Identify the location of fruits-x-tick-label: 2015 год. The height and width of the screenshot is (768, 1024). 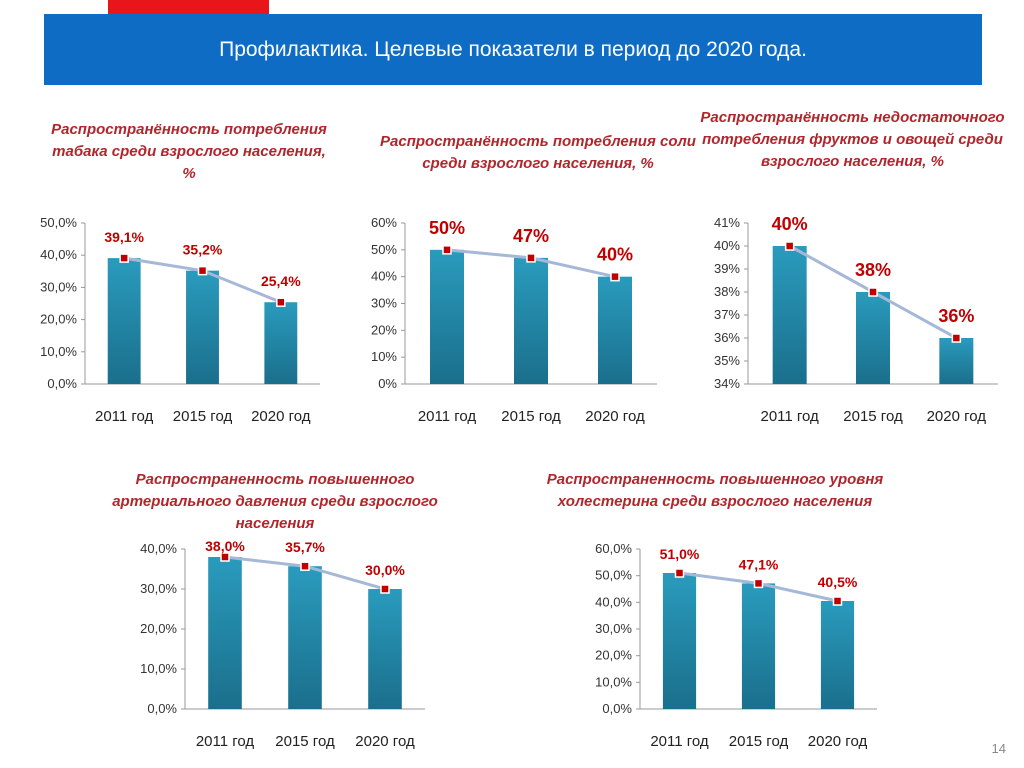
(873, 416).